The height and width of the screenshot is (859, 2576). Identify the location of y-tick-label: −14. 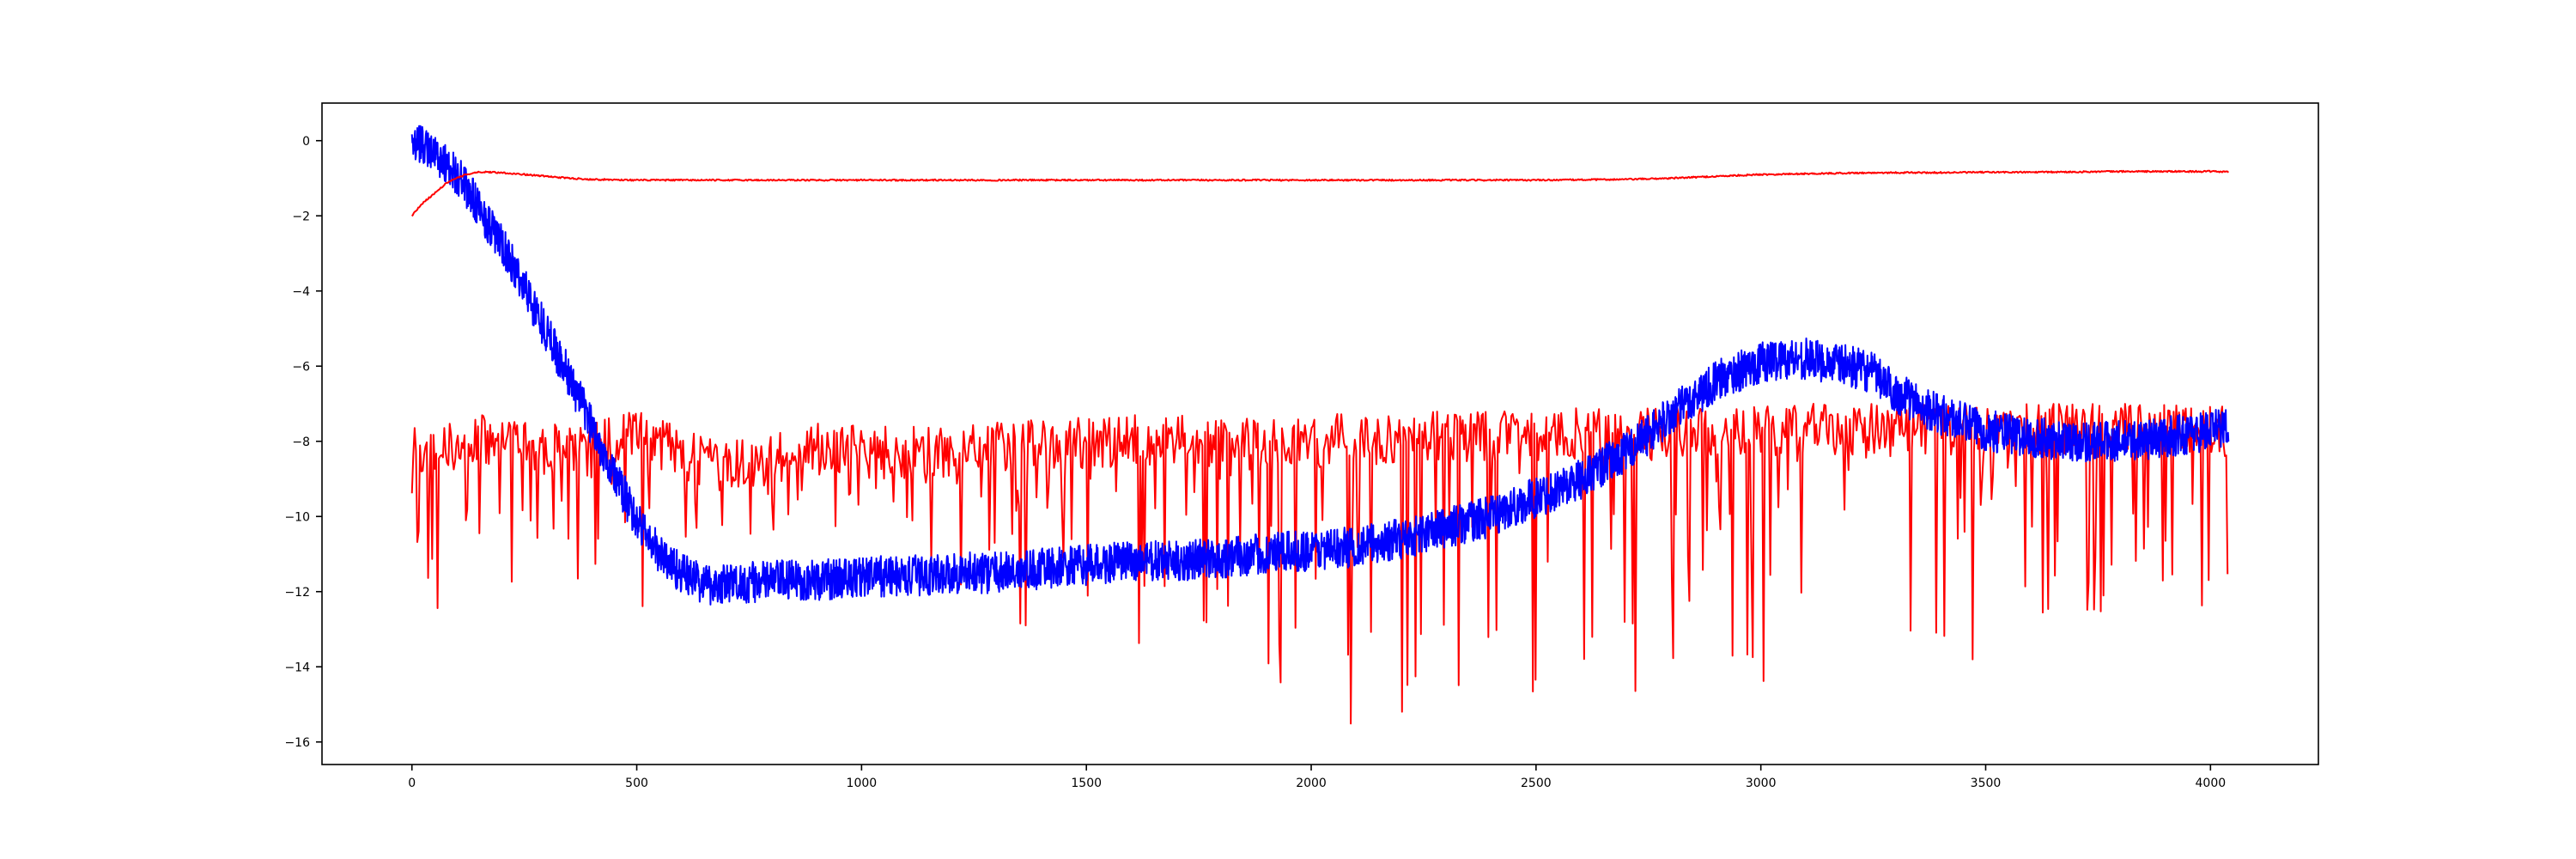
(297, 667).